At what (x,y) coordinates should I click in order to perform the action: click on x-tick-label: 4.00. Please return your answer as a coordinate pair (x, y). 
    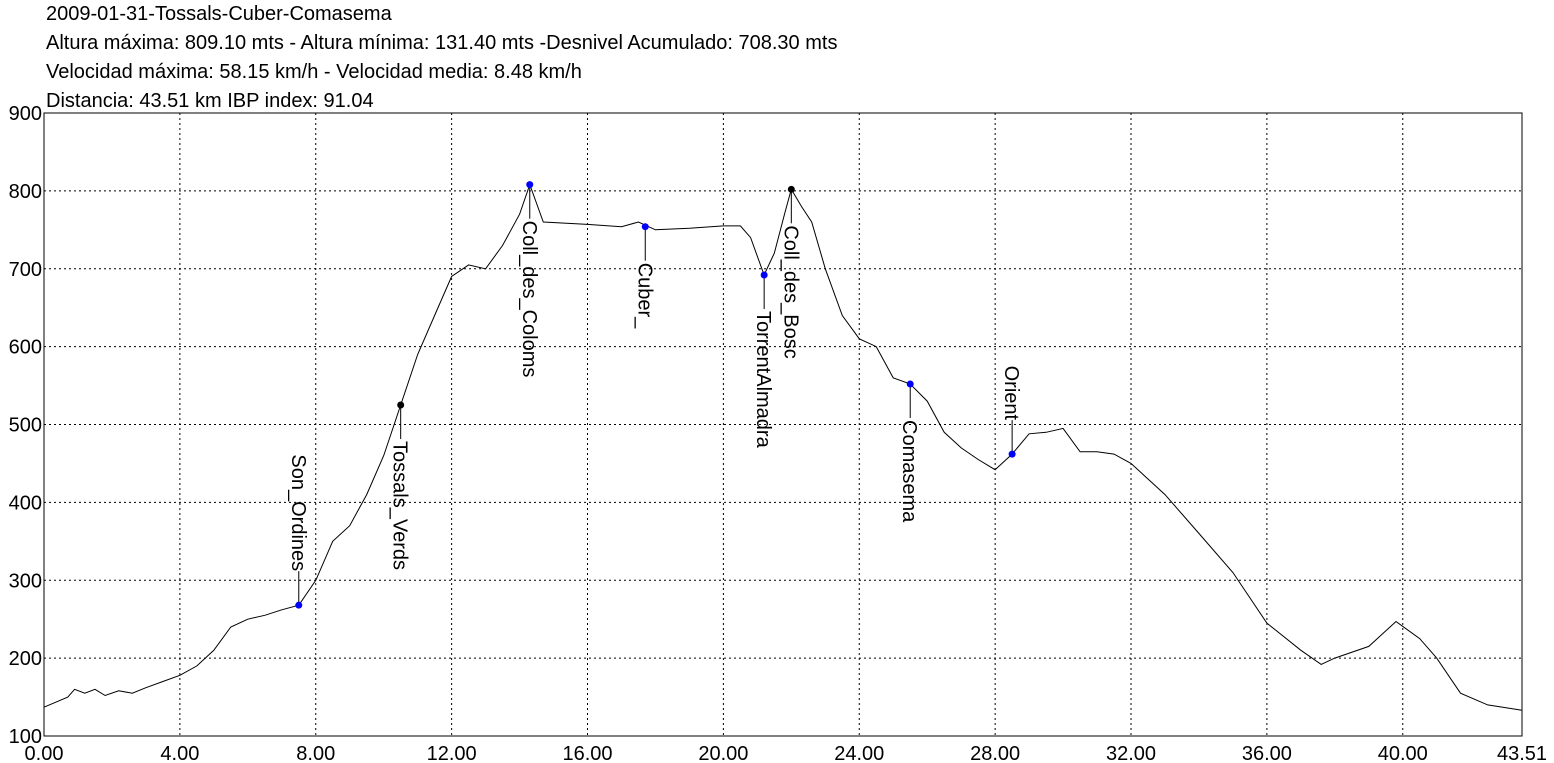
    Looking at the image, I should click on (179, 753).